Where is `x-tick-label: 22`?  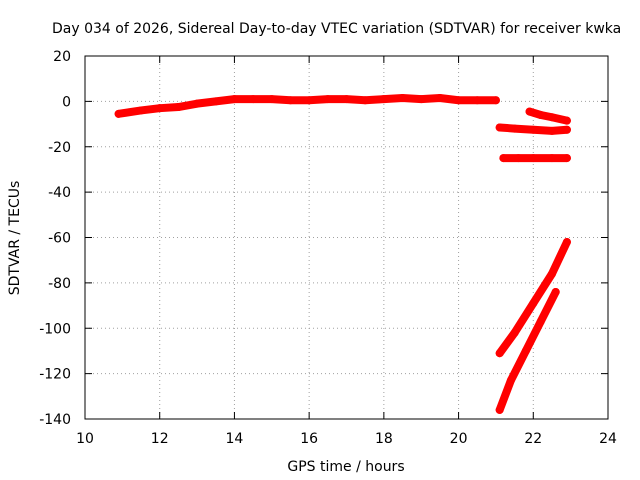 x-tick-label: 22 is located at coordinates (533, 439).